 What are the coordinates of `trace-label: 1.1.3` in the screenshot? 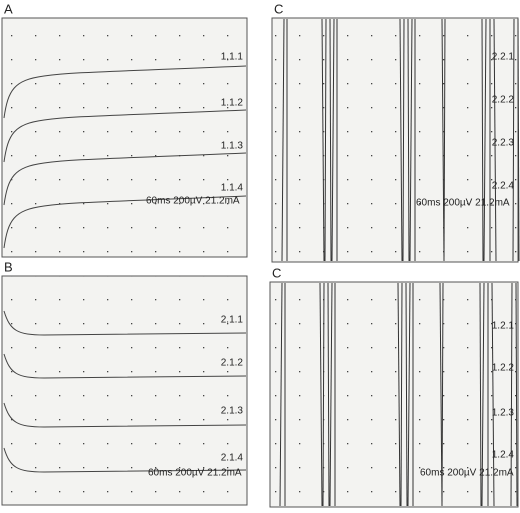 It's located at (232, 146).